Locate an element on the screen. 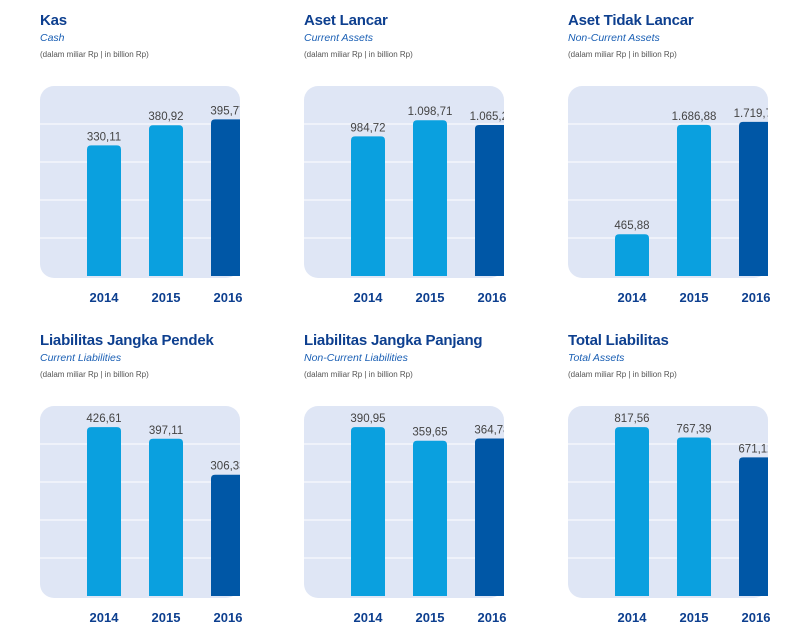  bar-chart: 817,56 767,39 671,12 is located at coordinates (668, 502).